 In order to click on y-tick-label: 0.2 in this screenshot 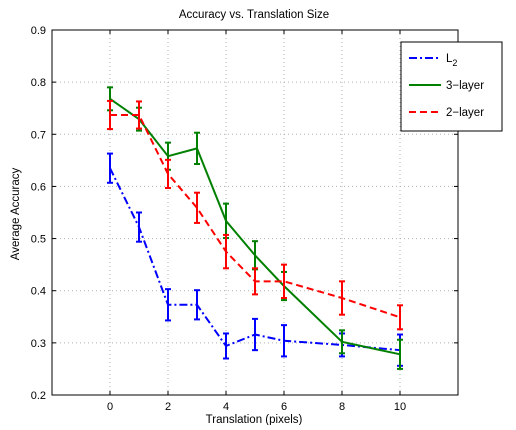, I will do `click(38, 396)`.